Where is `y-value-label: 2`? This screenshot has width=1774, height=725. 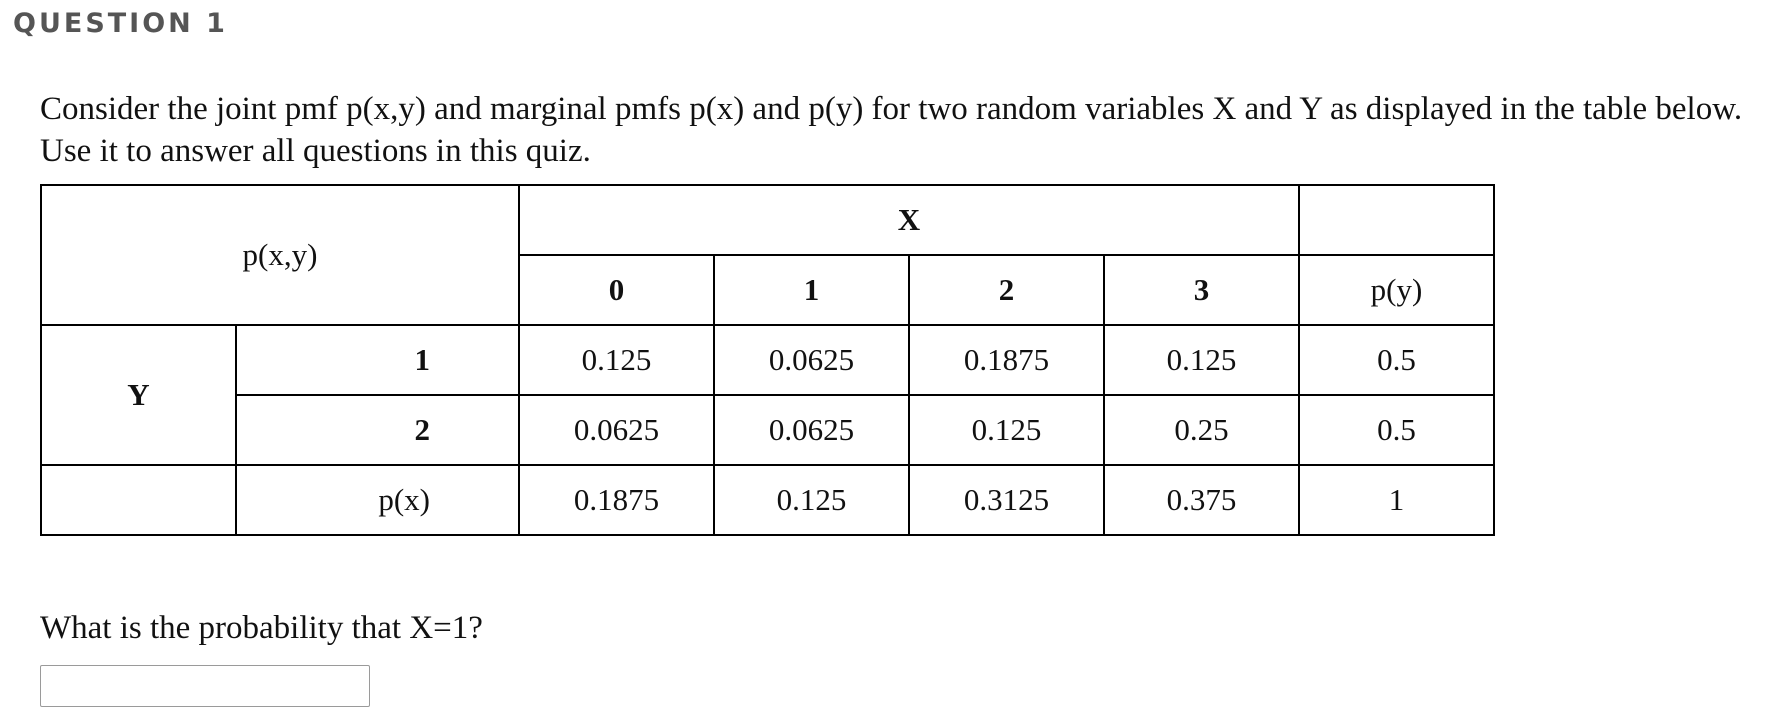 y-value-label: 2 is located at coordinates (377, 430).